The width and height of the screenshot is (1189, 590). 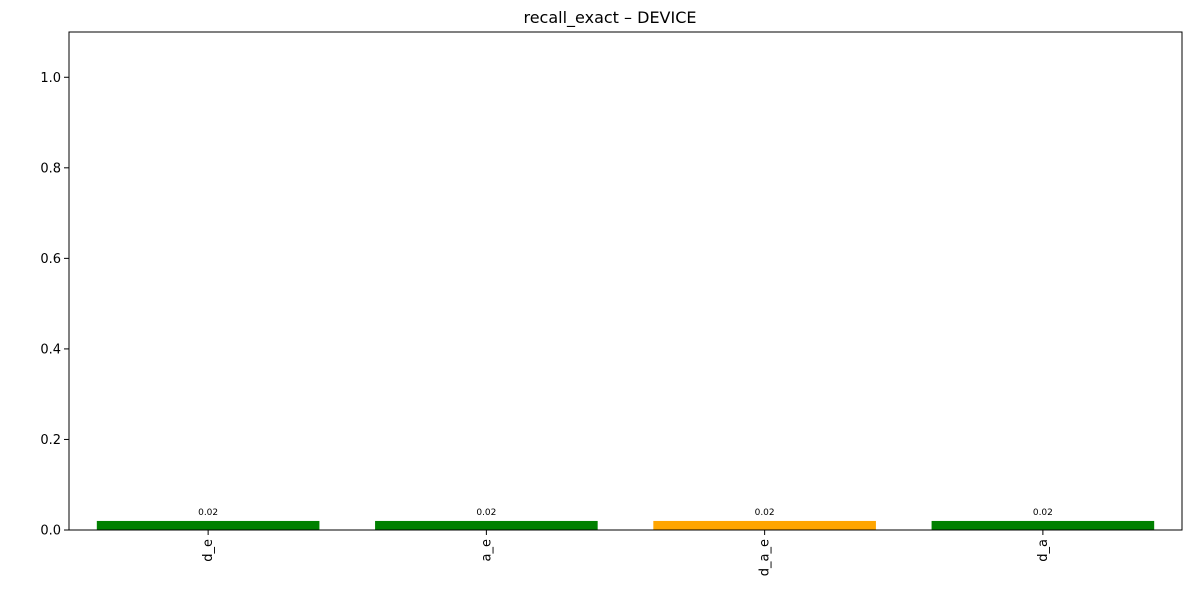 I want to click on x-tick-label-d_e: d_e, so click(x=208, y=550).